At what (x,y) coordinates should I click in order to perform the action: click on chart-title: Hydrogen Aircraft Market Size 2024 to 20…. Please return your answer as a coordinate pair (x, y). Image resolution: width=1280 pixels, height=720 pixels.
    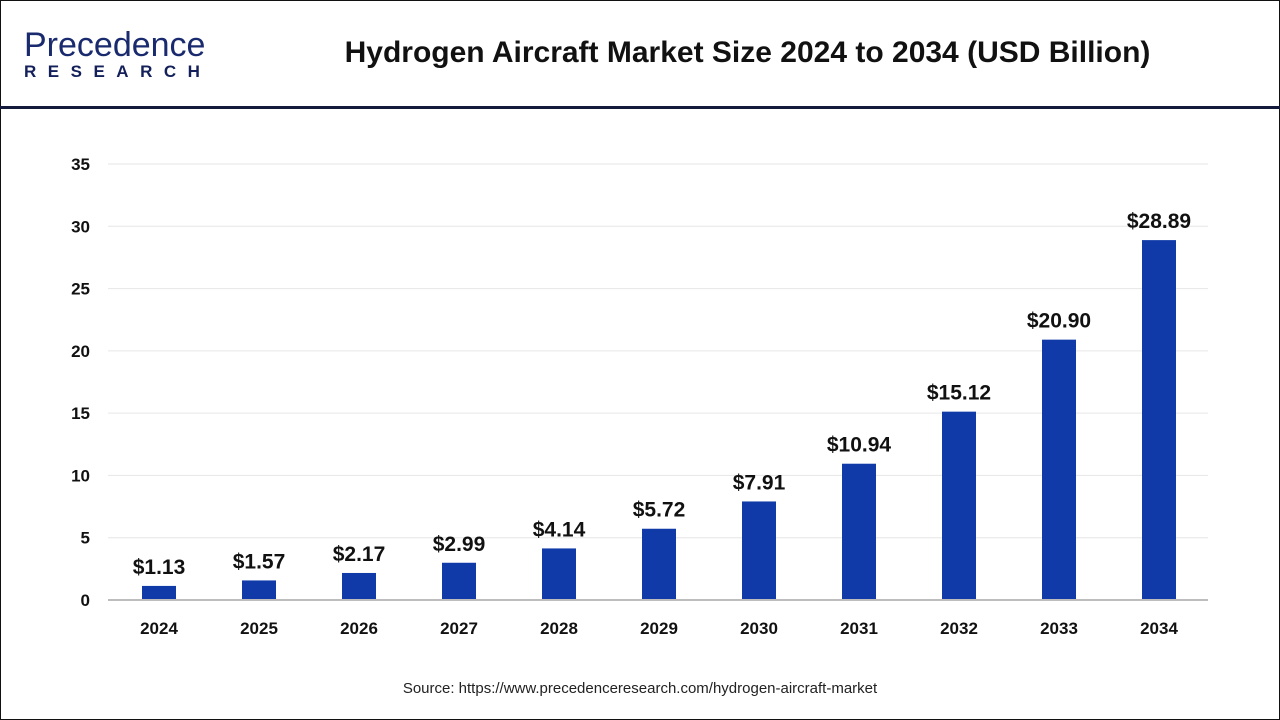
    Looking at the image, I should click on (747, 52).